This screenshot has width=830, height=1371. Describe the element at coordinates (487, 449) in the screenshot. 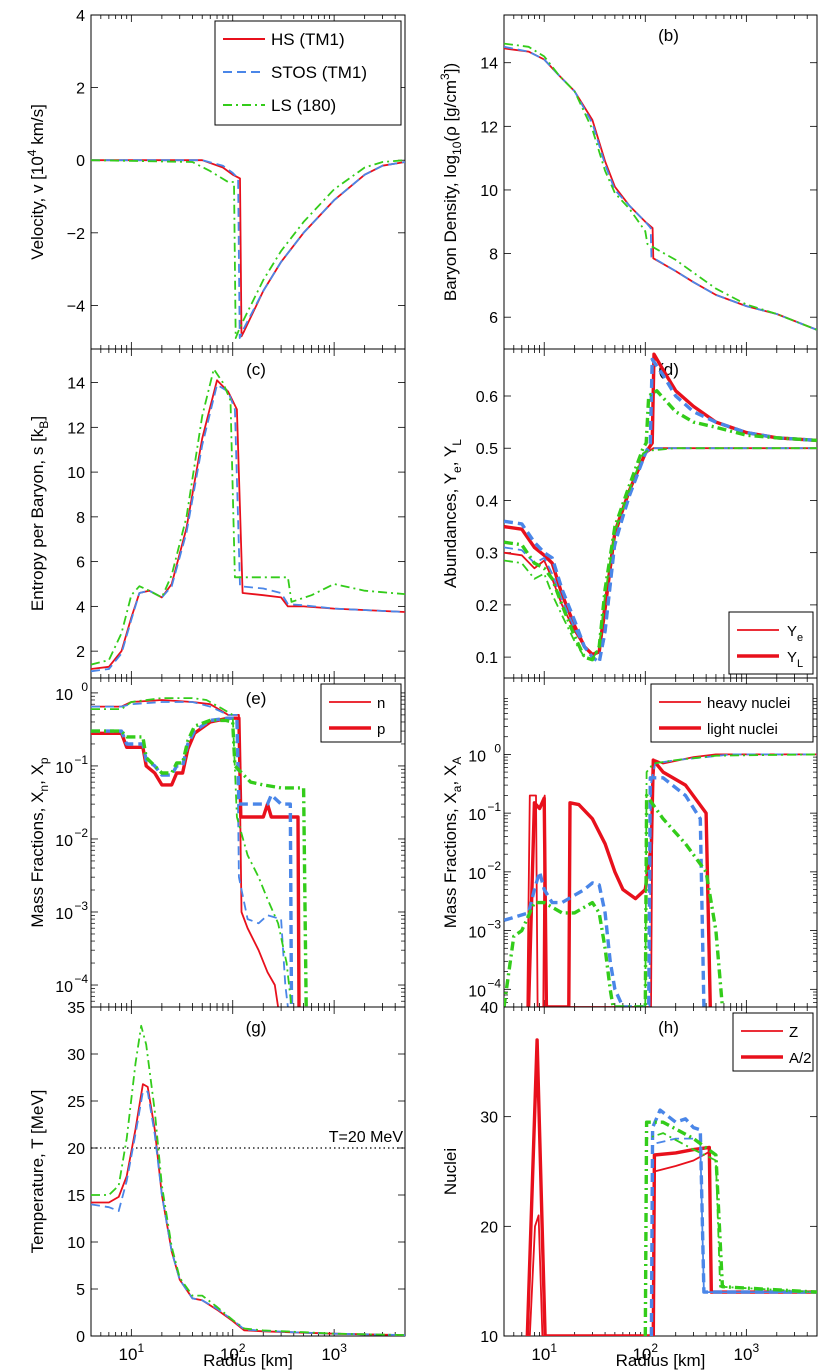

I see `y-tick-label: 0.5` at that location.